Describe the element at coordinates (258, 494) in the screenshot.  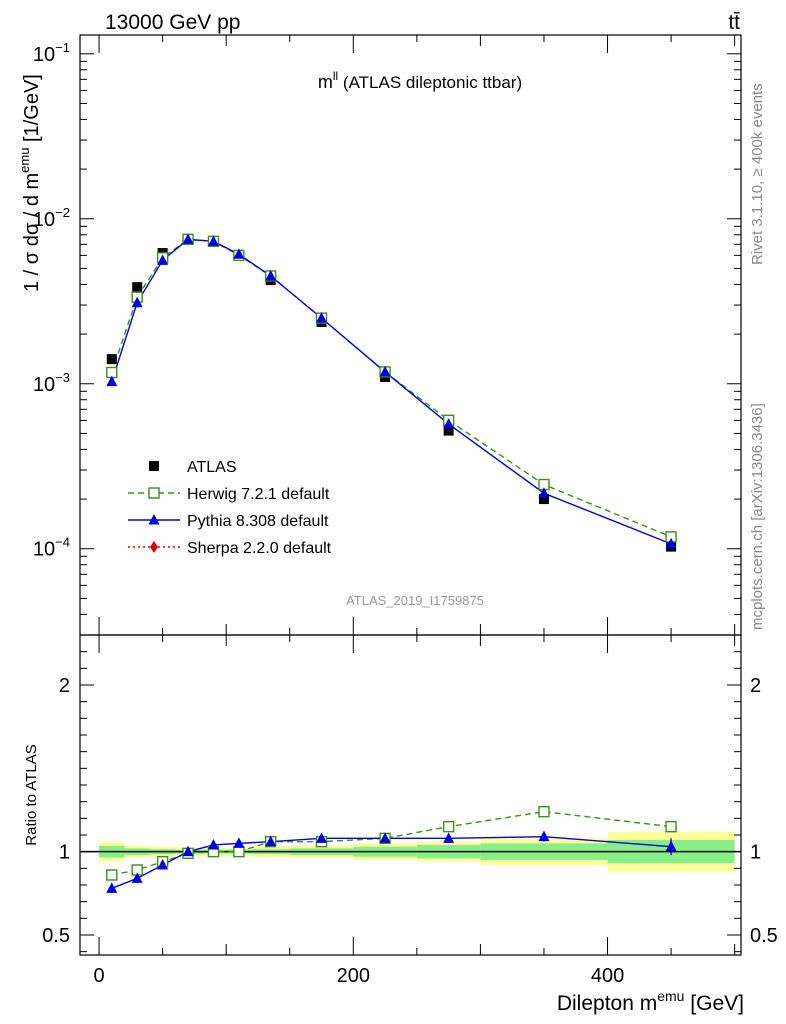
I see `legend-label: Herwig 7.2.1 default` at that location.